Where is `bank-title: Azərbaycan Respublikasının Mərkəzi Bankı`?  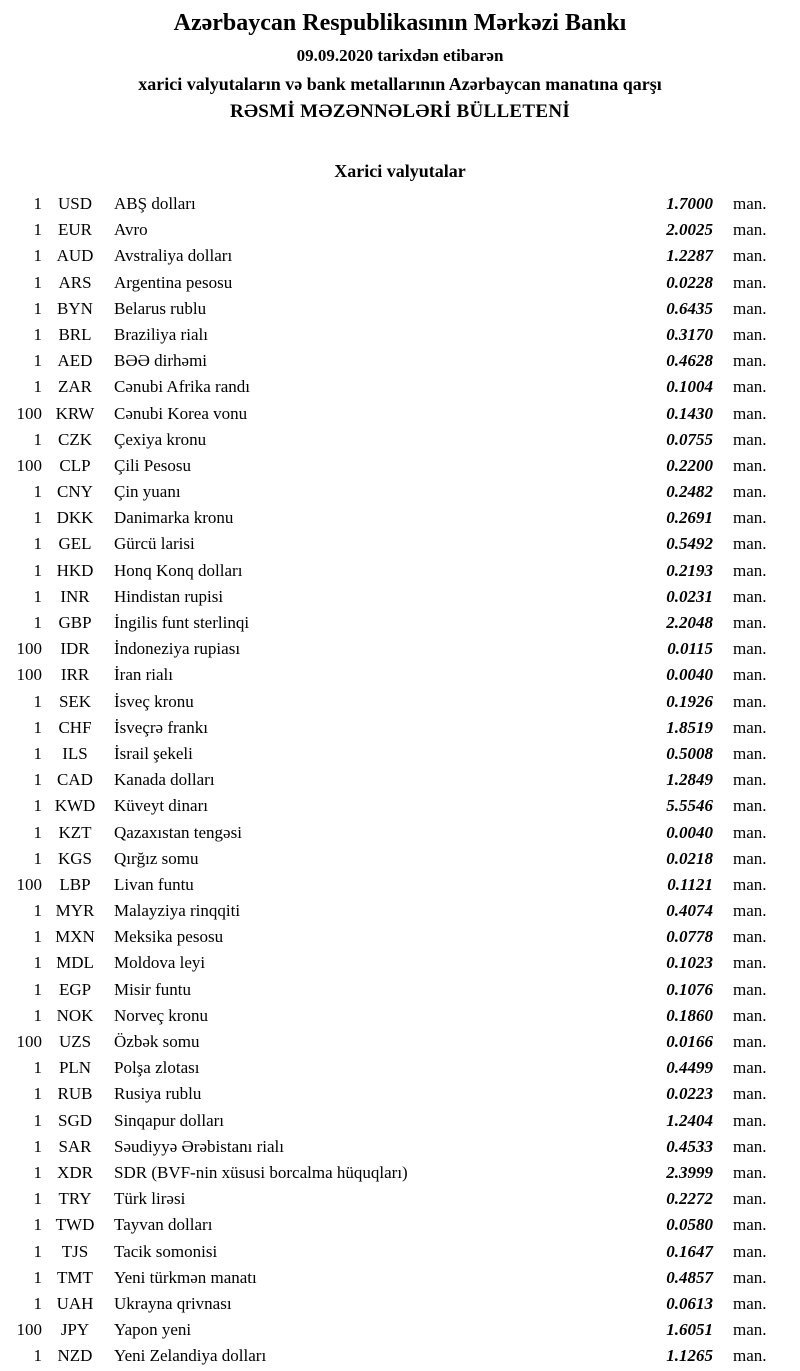
bank-title: Azərbaycan Respublikasının Mərkəzi Bankı is located at coordinates (400, 23).